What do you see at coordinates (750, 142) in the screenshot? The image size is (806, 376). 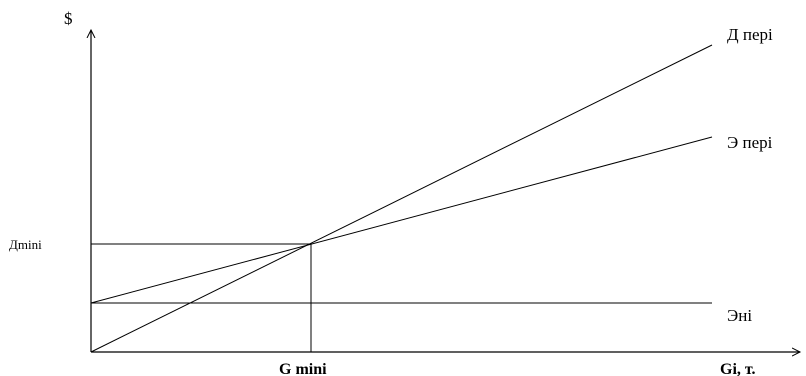 I see `line-e-peri-label: Э пері` at bounding box center [750, 142].